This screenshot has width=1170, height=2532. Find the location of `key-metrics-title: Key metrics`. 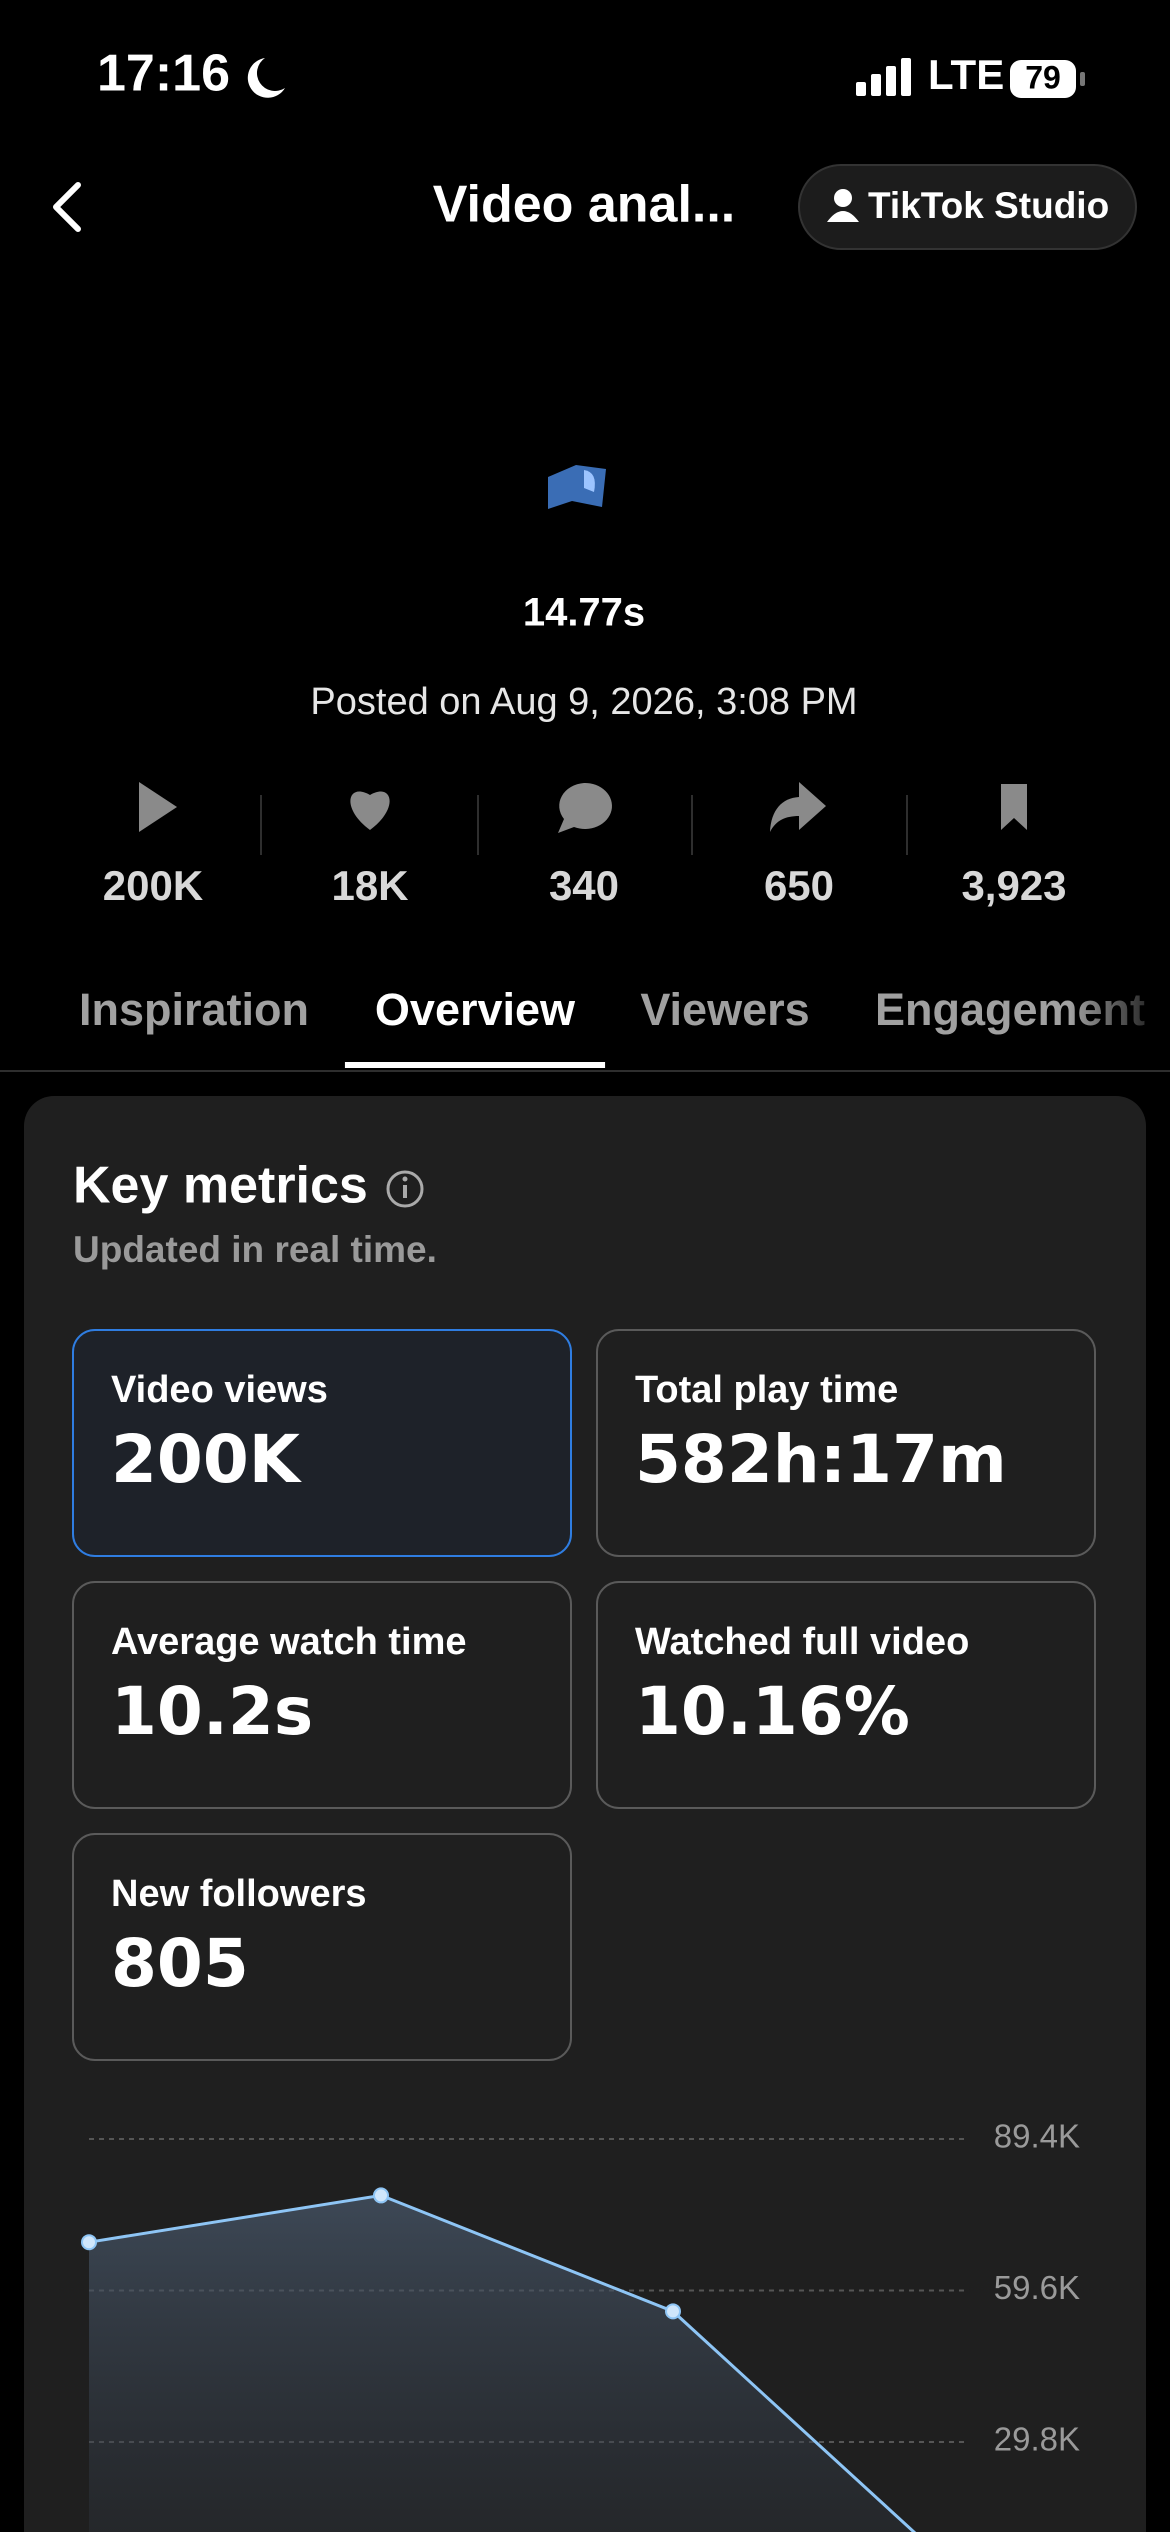

key-metrics-title: Key metrics is located at coordinates (220, 1186).